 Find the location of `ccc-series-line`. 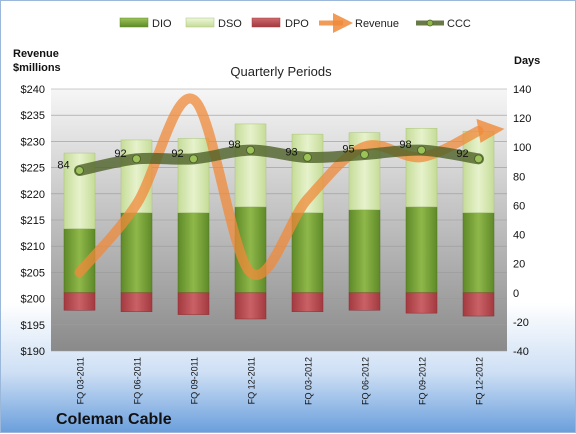

ccc-series-line is located at coordinates (279, 160).